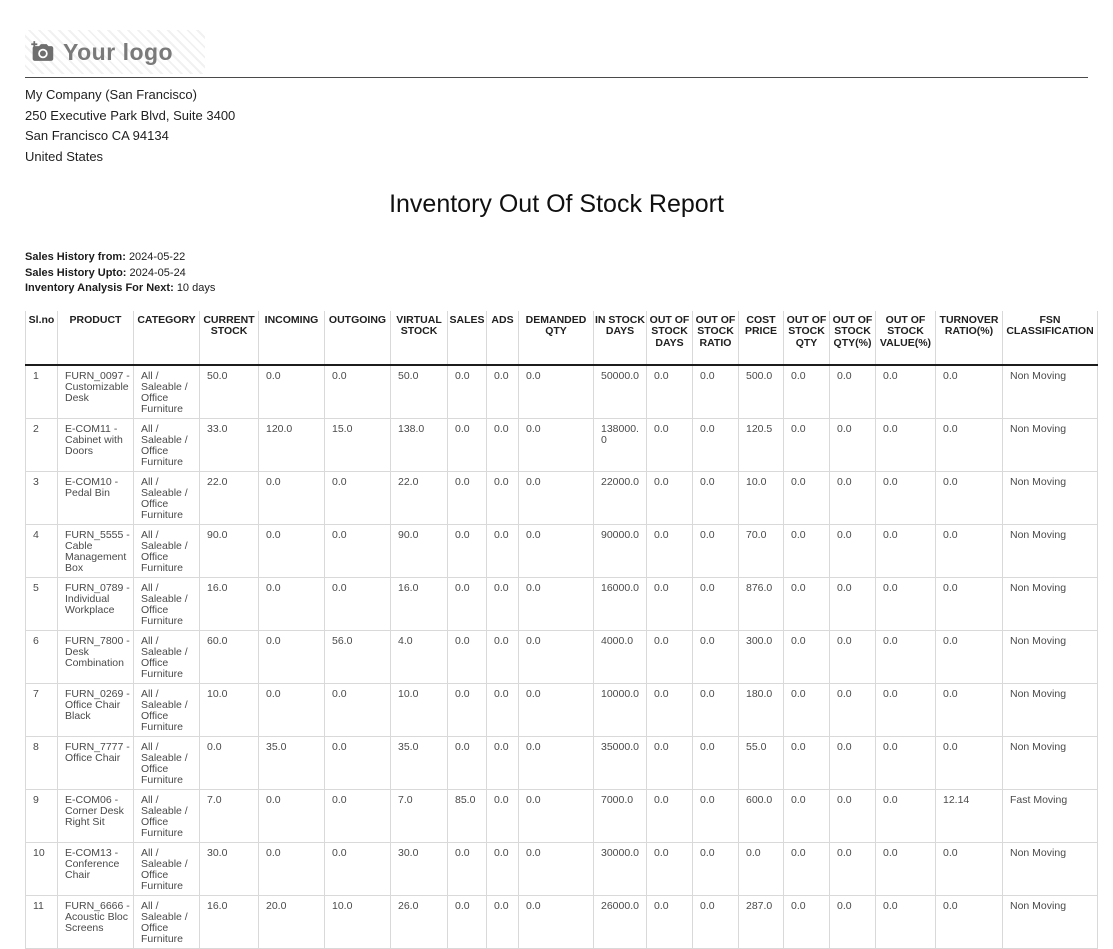 This screenshot has height=949, width=1113. Describe the element at coordinates (64, 156) in the screenshot. I see `company-country: United States` at that location.